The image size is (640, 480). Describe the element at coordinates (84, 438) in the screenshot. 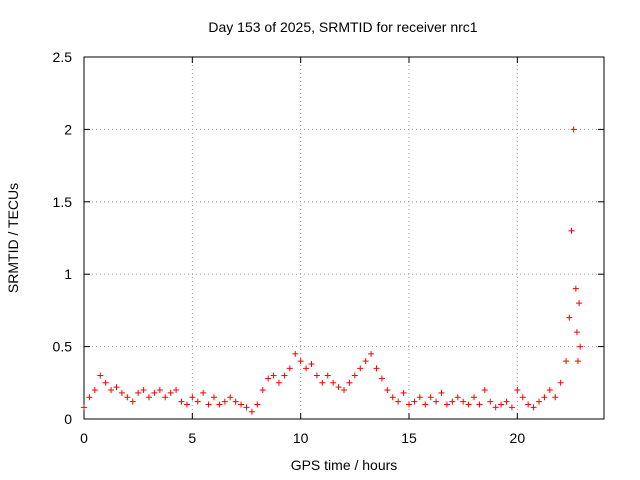

I see `x-tick-label: 0` at that location.